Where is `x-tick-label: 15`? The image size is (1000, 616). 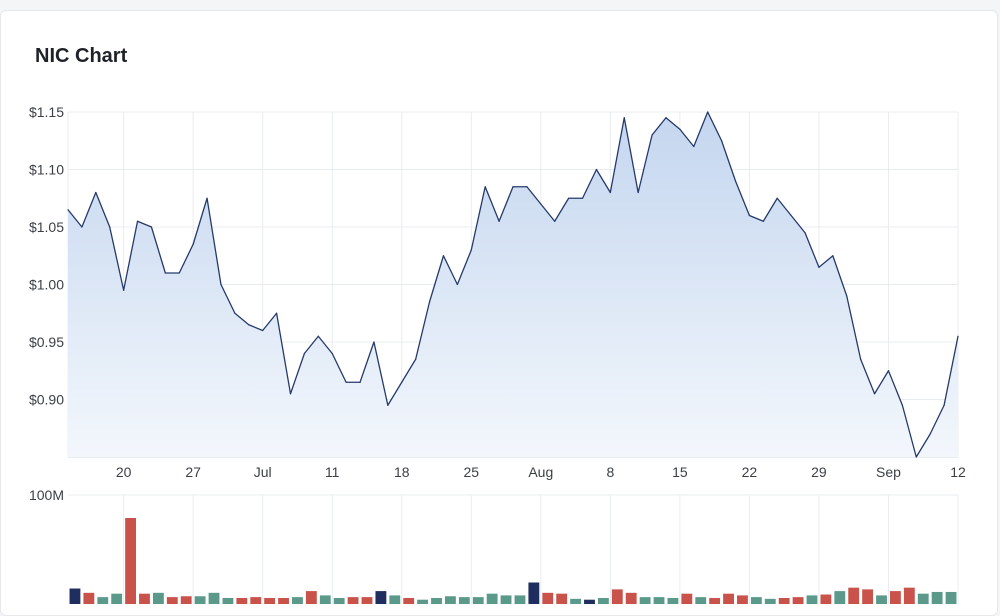 x-tick-label: 15 is located at coordinates (680, 472).